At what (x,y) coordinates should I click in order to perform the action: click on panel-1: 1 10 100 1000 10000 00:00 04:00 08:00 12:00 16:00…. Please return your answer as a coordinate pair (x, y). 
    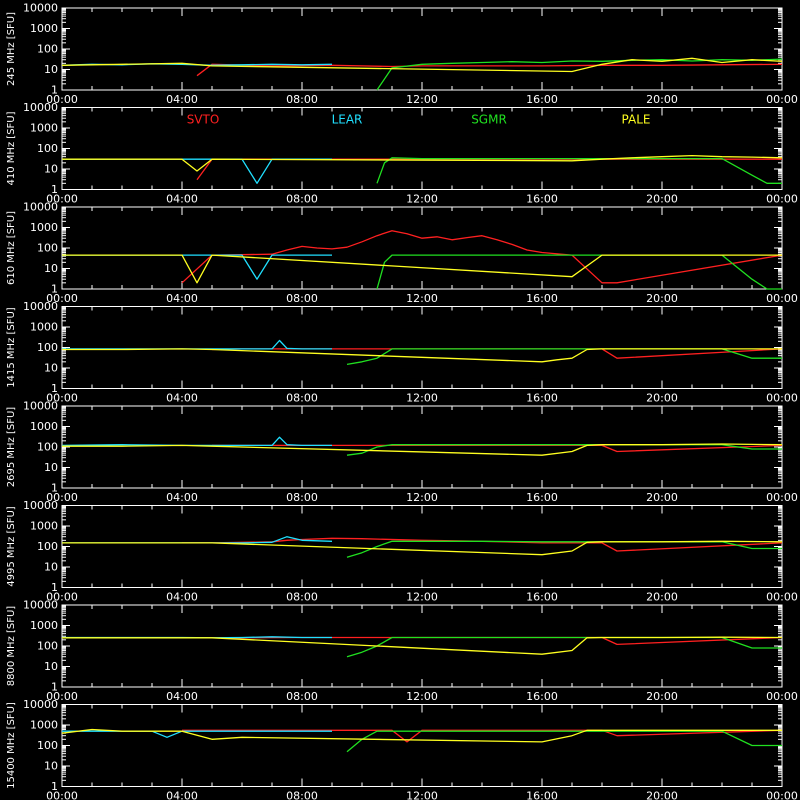
    Looking at the image, I should click on (402, 54).